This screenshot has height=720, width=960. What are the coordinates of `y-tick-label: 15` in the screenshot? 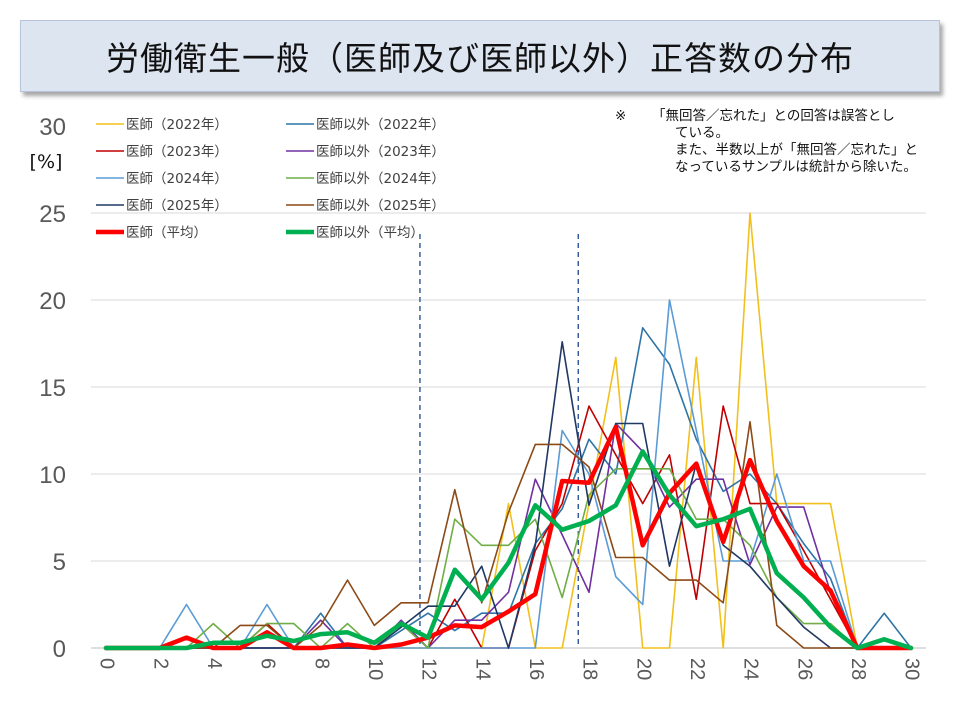 It's located at (52, 388).